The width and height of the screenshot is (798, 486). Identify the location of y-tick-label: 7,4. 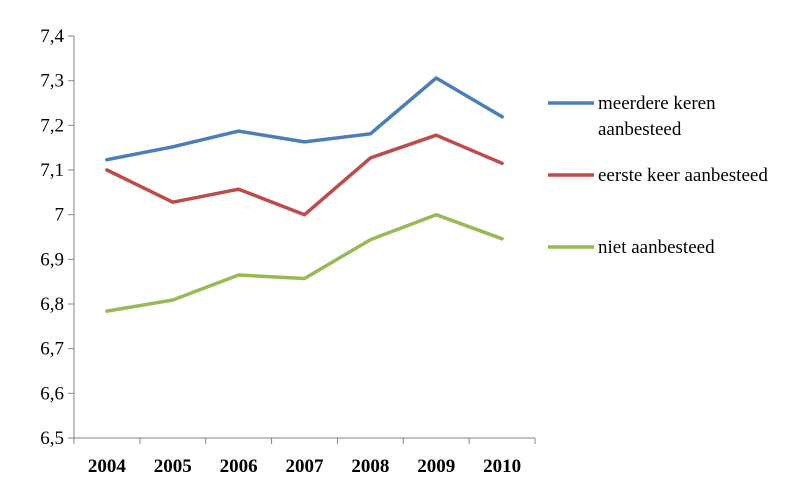
(52, 36).